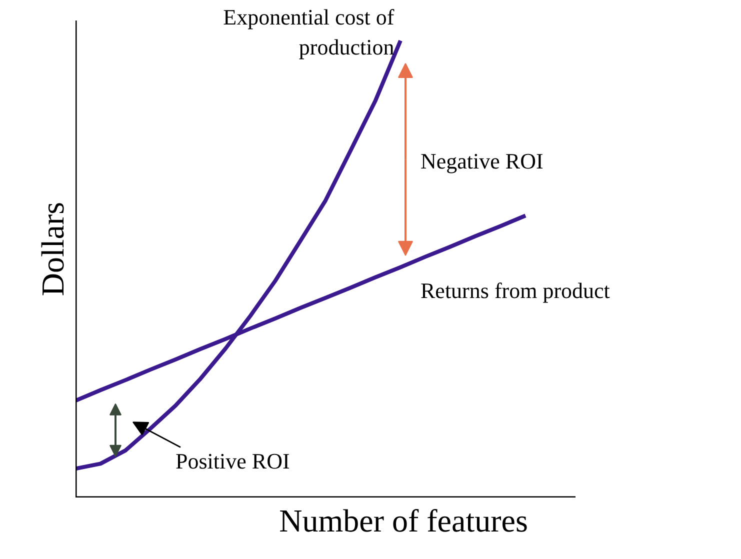 The image size is (741, 559). Describe the element at coordinates (233, 461) in the screenshot. I see `annotation: Positive ROI` at that location.